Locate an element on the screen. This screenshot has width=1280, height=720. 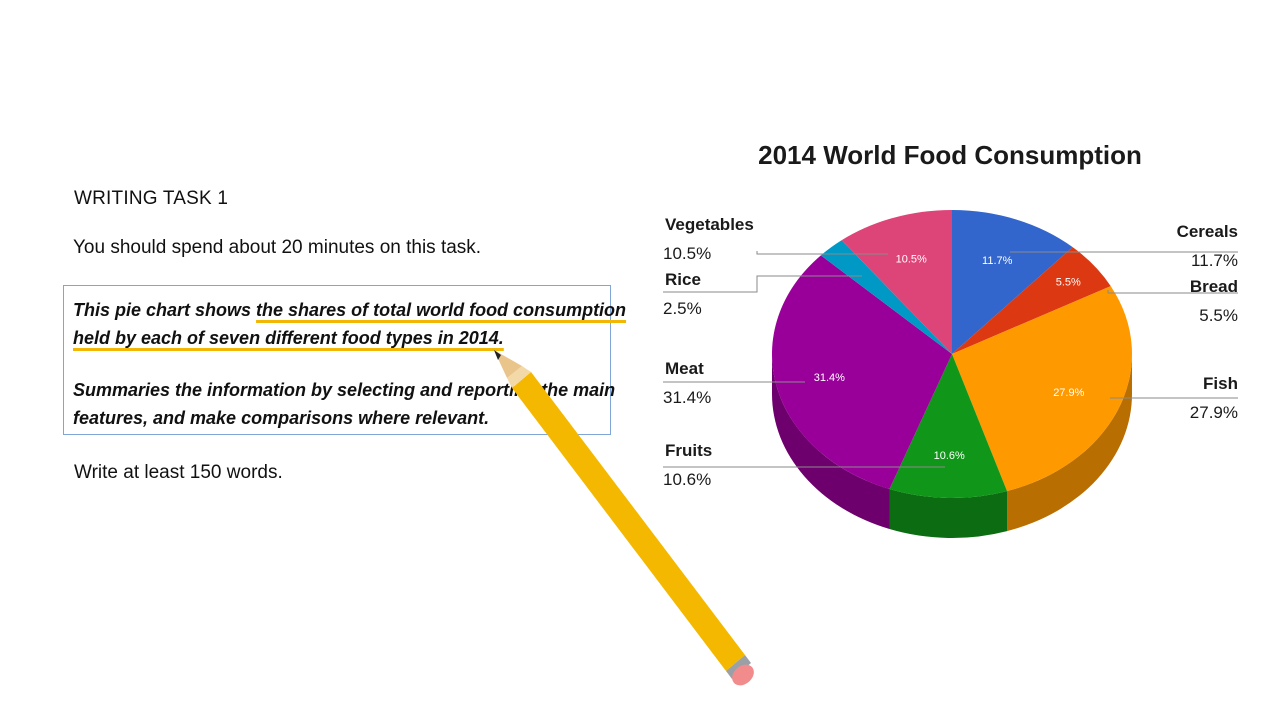
pie-slice-labels: 11.7% 5.5% 27.9% 10.6% 31.4% 10.5% is located at coordinates (949, 358).